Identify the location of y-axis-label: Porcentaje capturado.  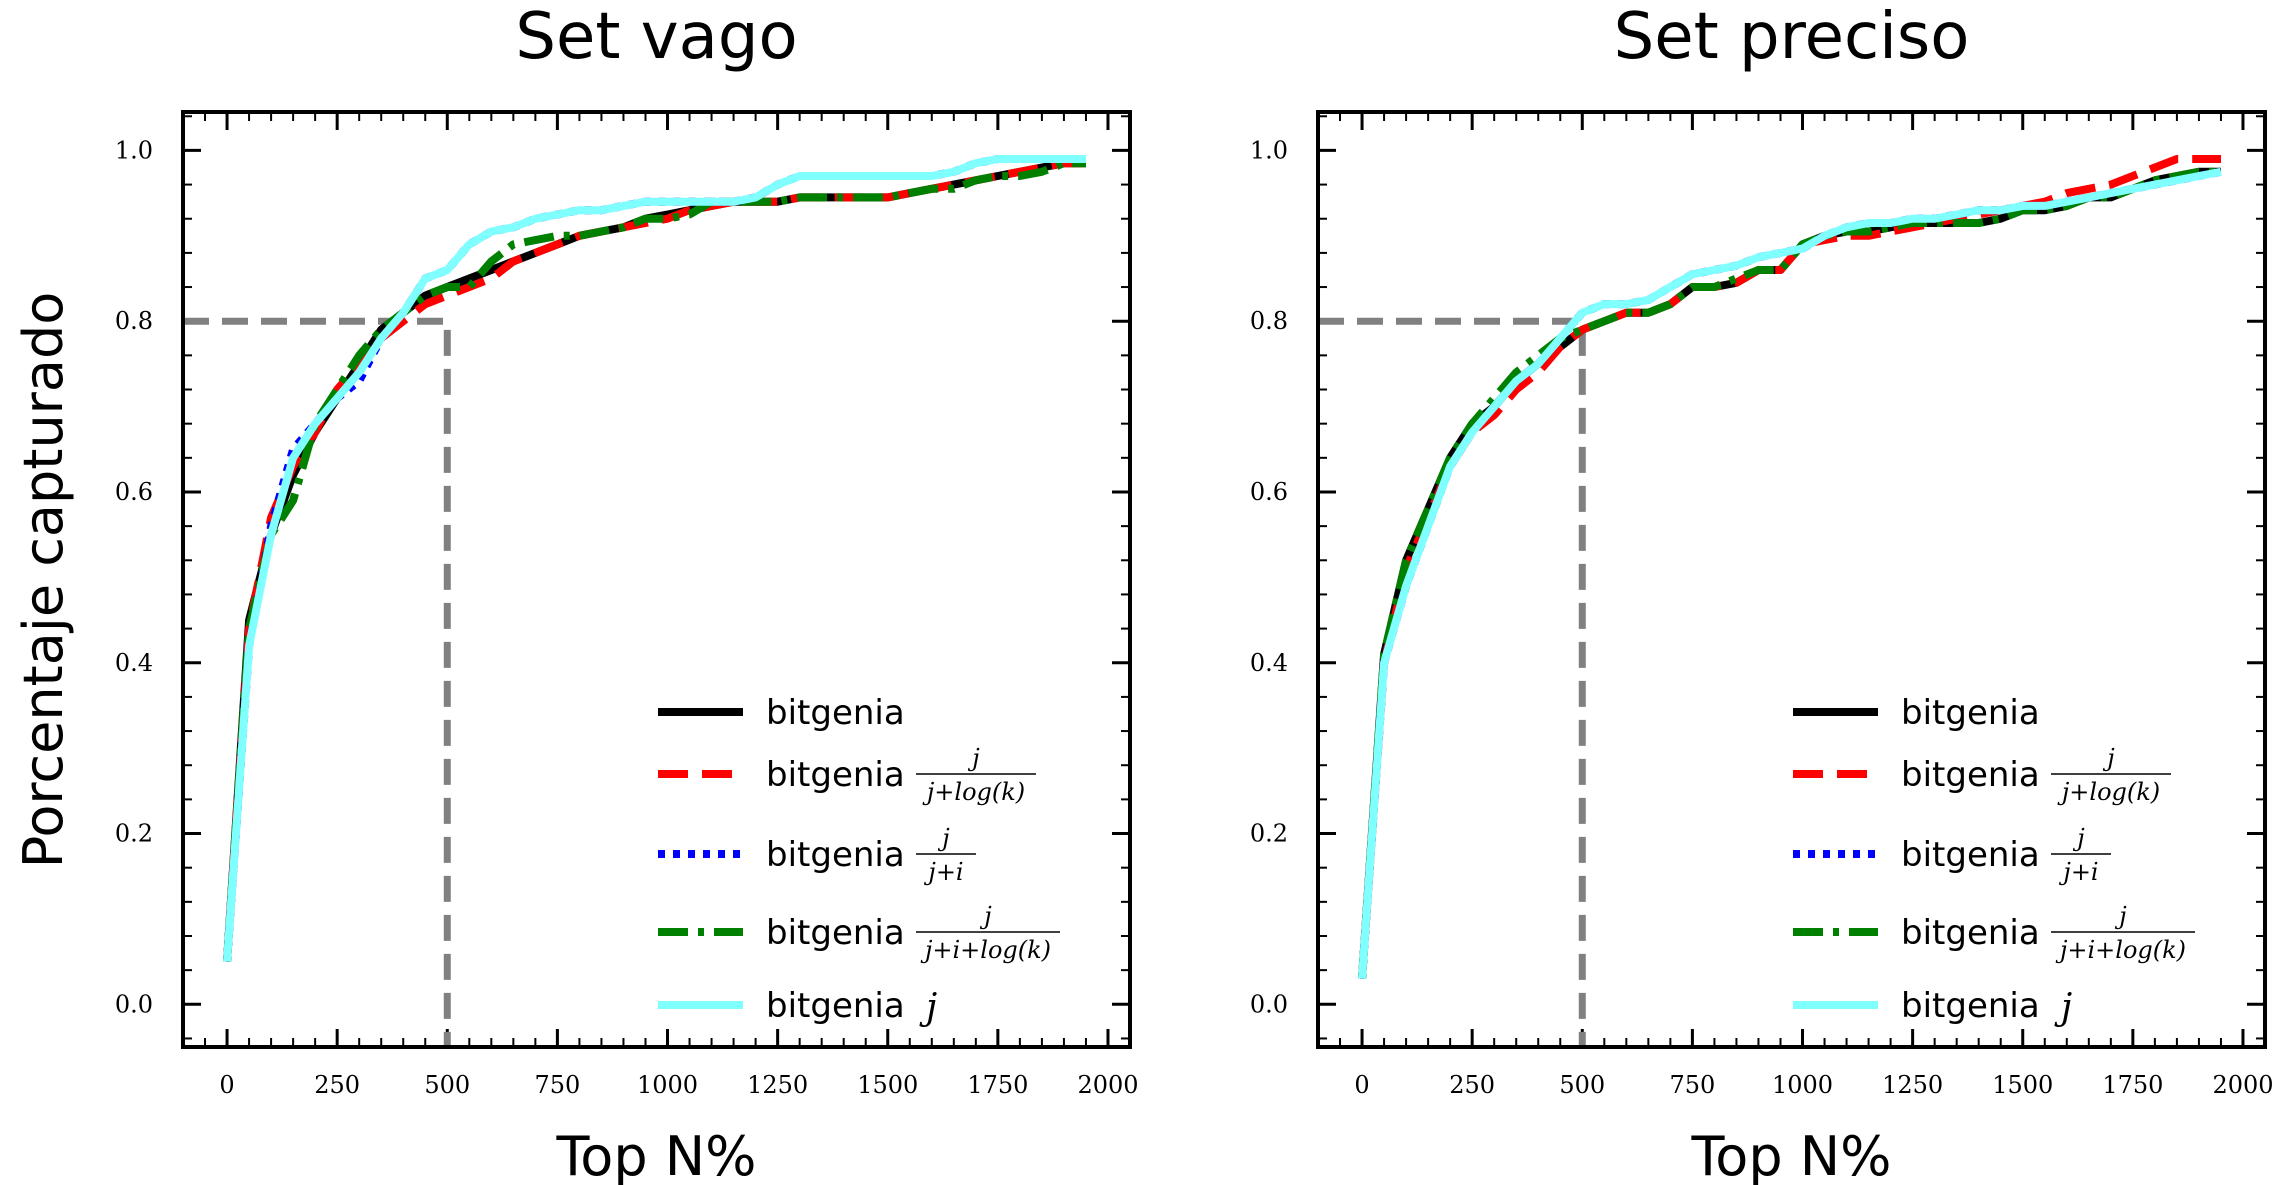
(43, 580).